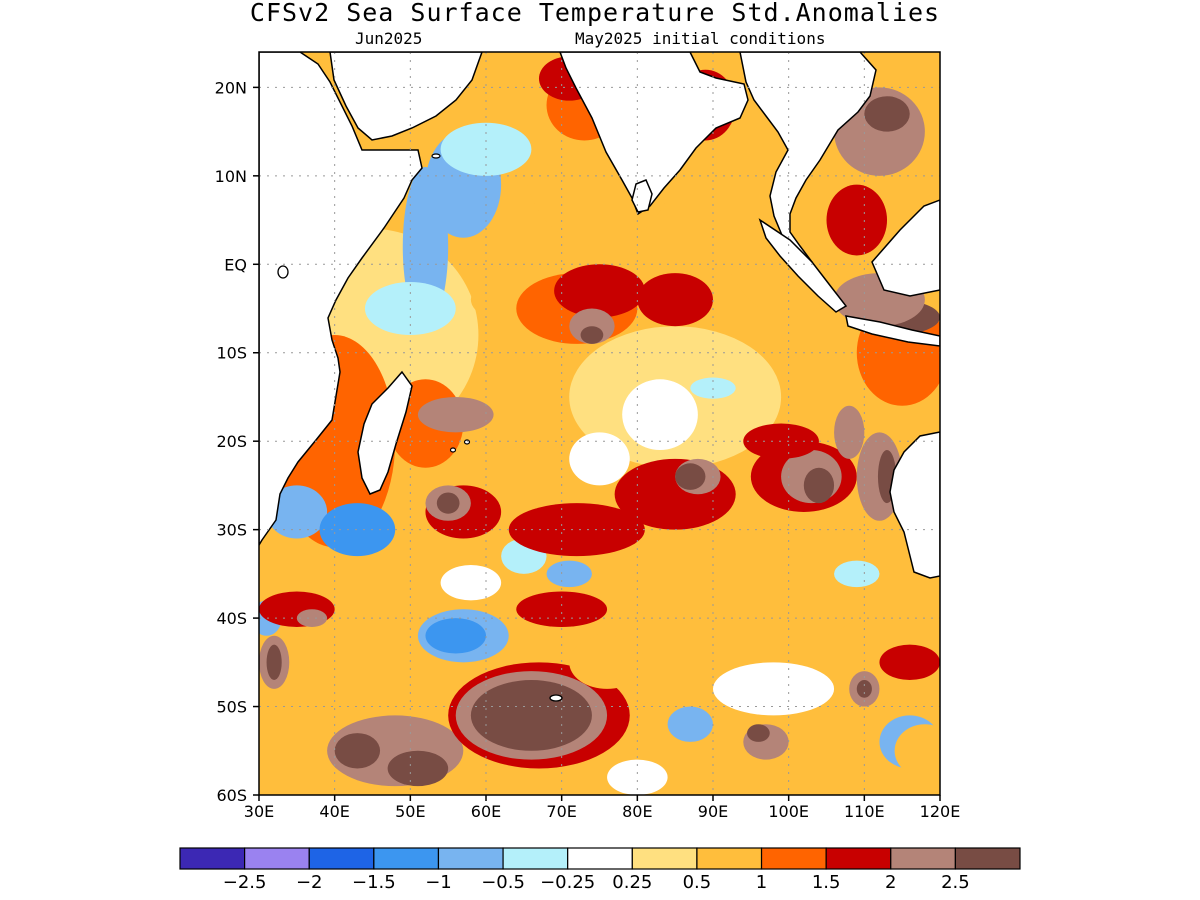 The image size is (1200, 900). I want to click on initial-conditions-label: May2025 initial conditions, so click(700, 38).